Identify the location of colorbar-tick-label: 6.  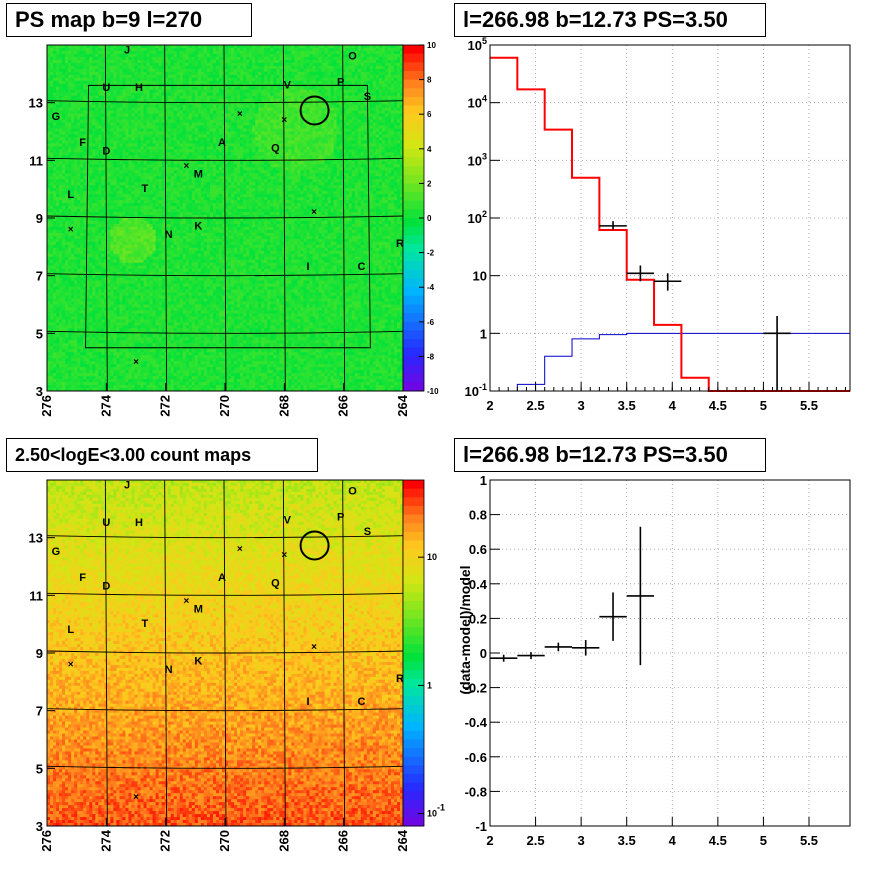
(429, 114).